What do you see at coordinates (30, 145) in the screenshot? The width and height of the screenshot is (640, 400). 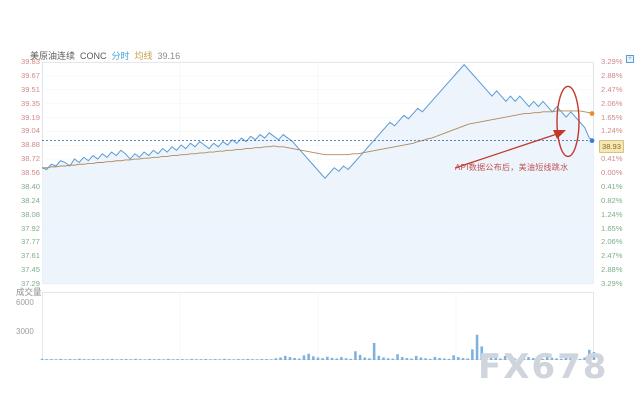 I see `left-axis-tick: 38.88` at bounding box center [30, 145].